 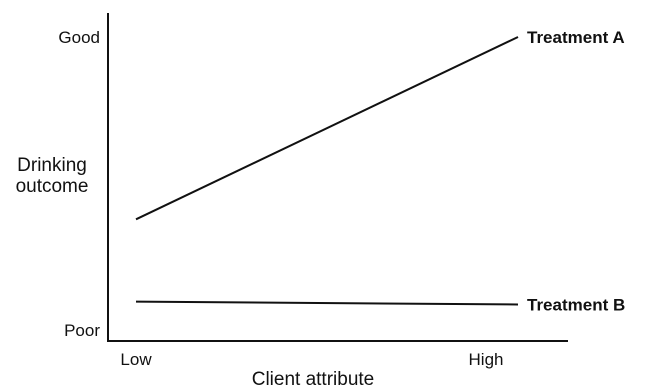 I want to click on y-tick-label-top: Good, so click(x=79, y=37).